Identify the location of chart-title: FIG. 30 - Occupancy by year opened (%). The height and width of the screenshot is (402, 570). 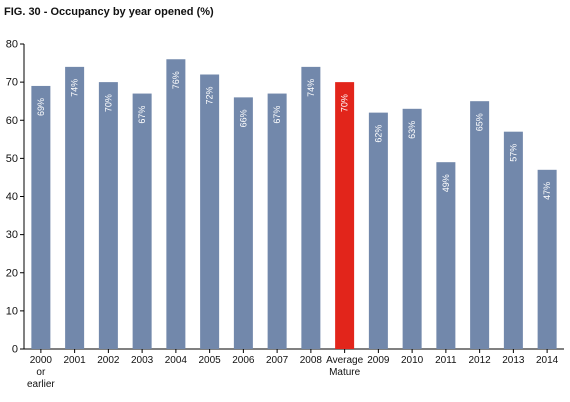
(109, 12).